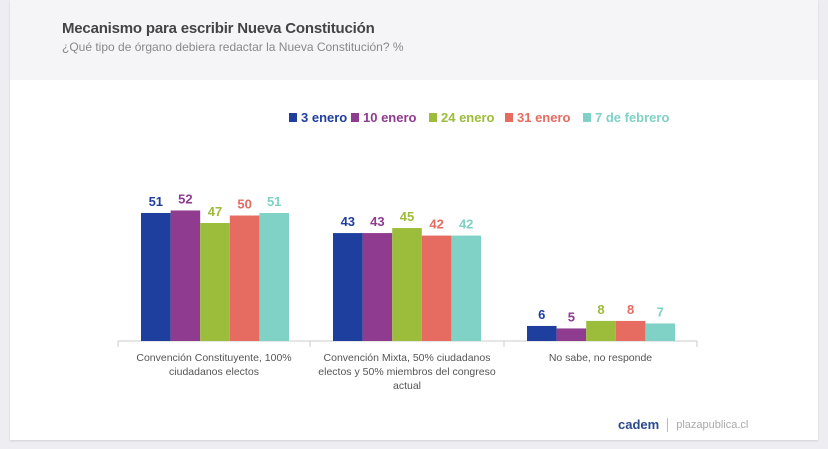 The height and width of the screenshot is (449, 828). What do you see at coordinates (407, 216) in the screenshot?
I see `data-label: 45` at bounding box center [407, 216].